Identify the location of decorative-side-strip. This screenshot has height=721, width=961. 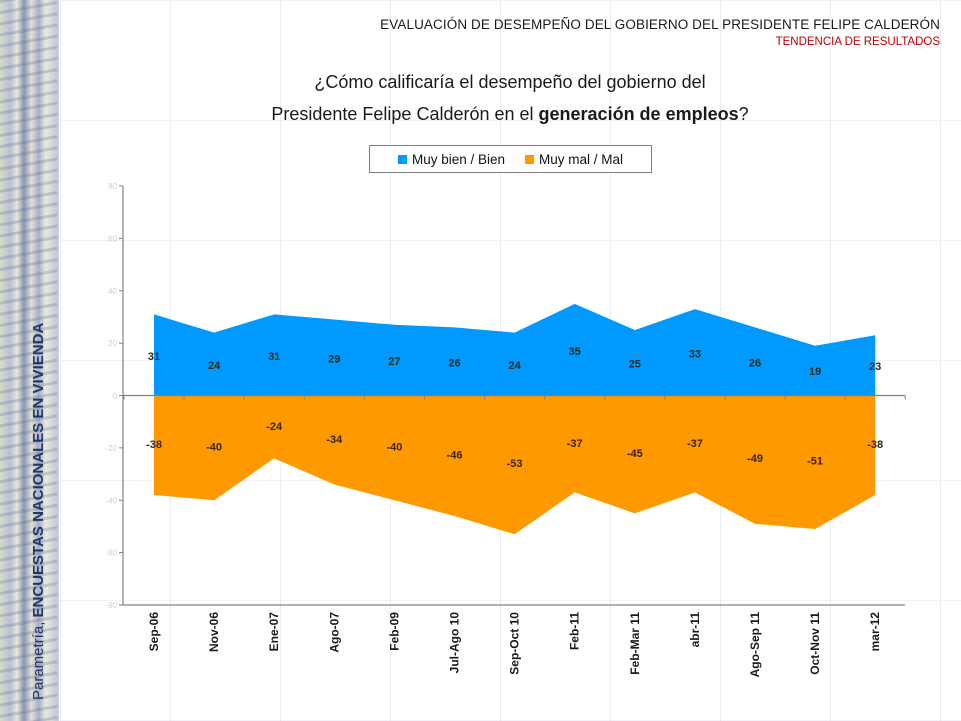
(28, 360).